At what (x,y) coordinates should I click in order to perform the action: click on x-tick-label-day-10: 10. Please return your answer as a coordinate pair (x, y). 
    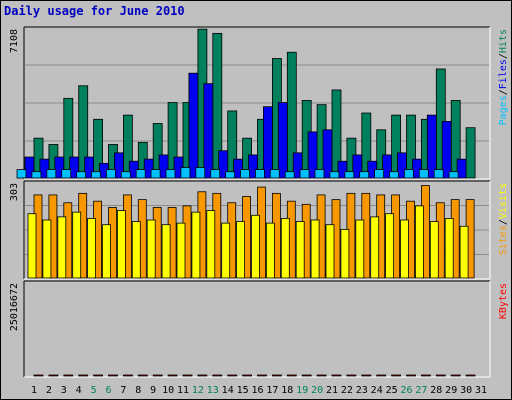
    Looking at the image, I should click on (168, 390).